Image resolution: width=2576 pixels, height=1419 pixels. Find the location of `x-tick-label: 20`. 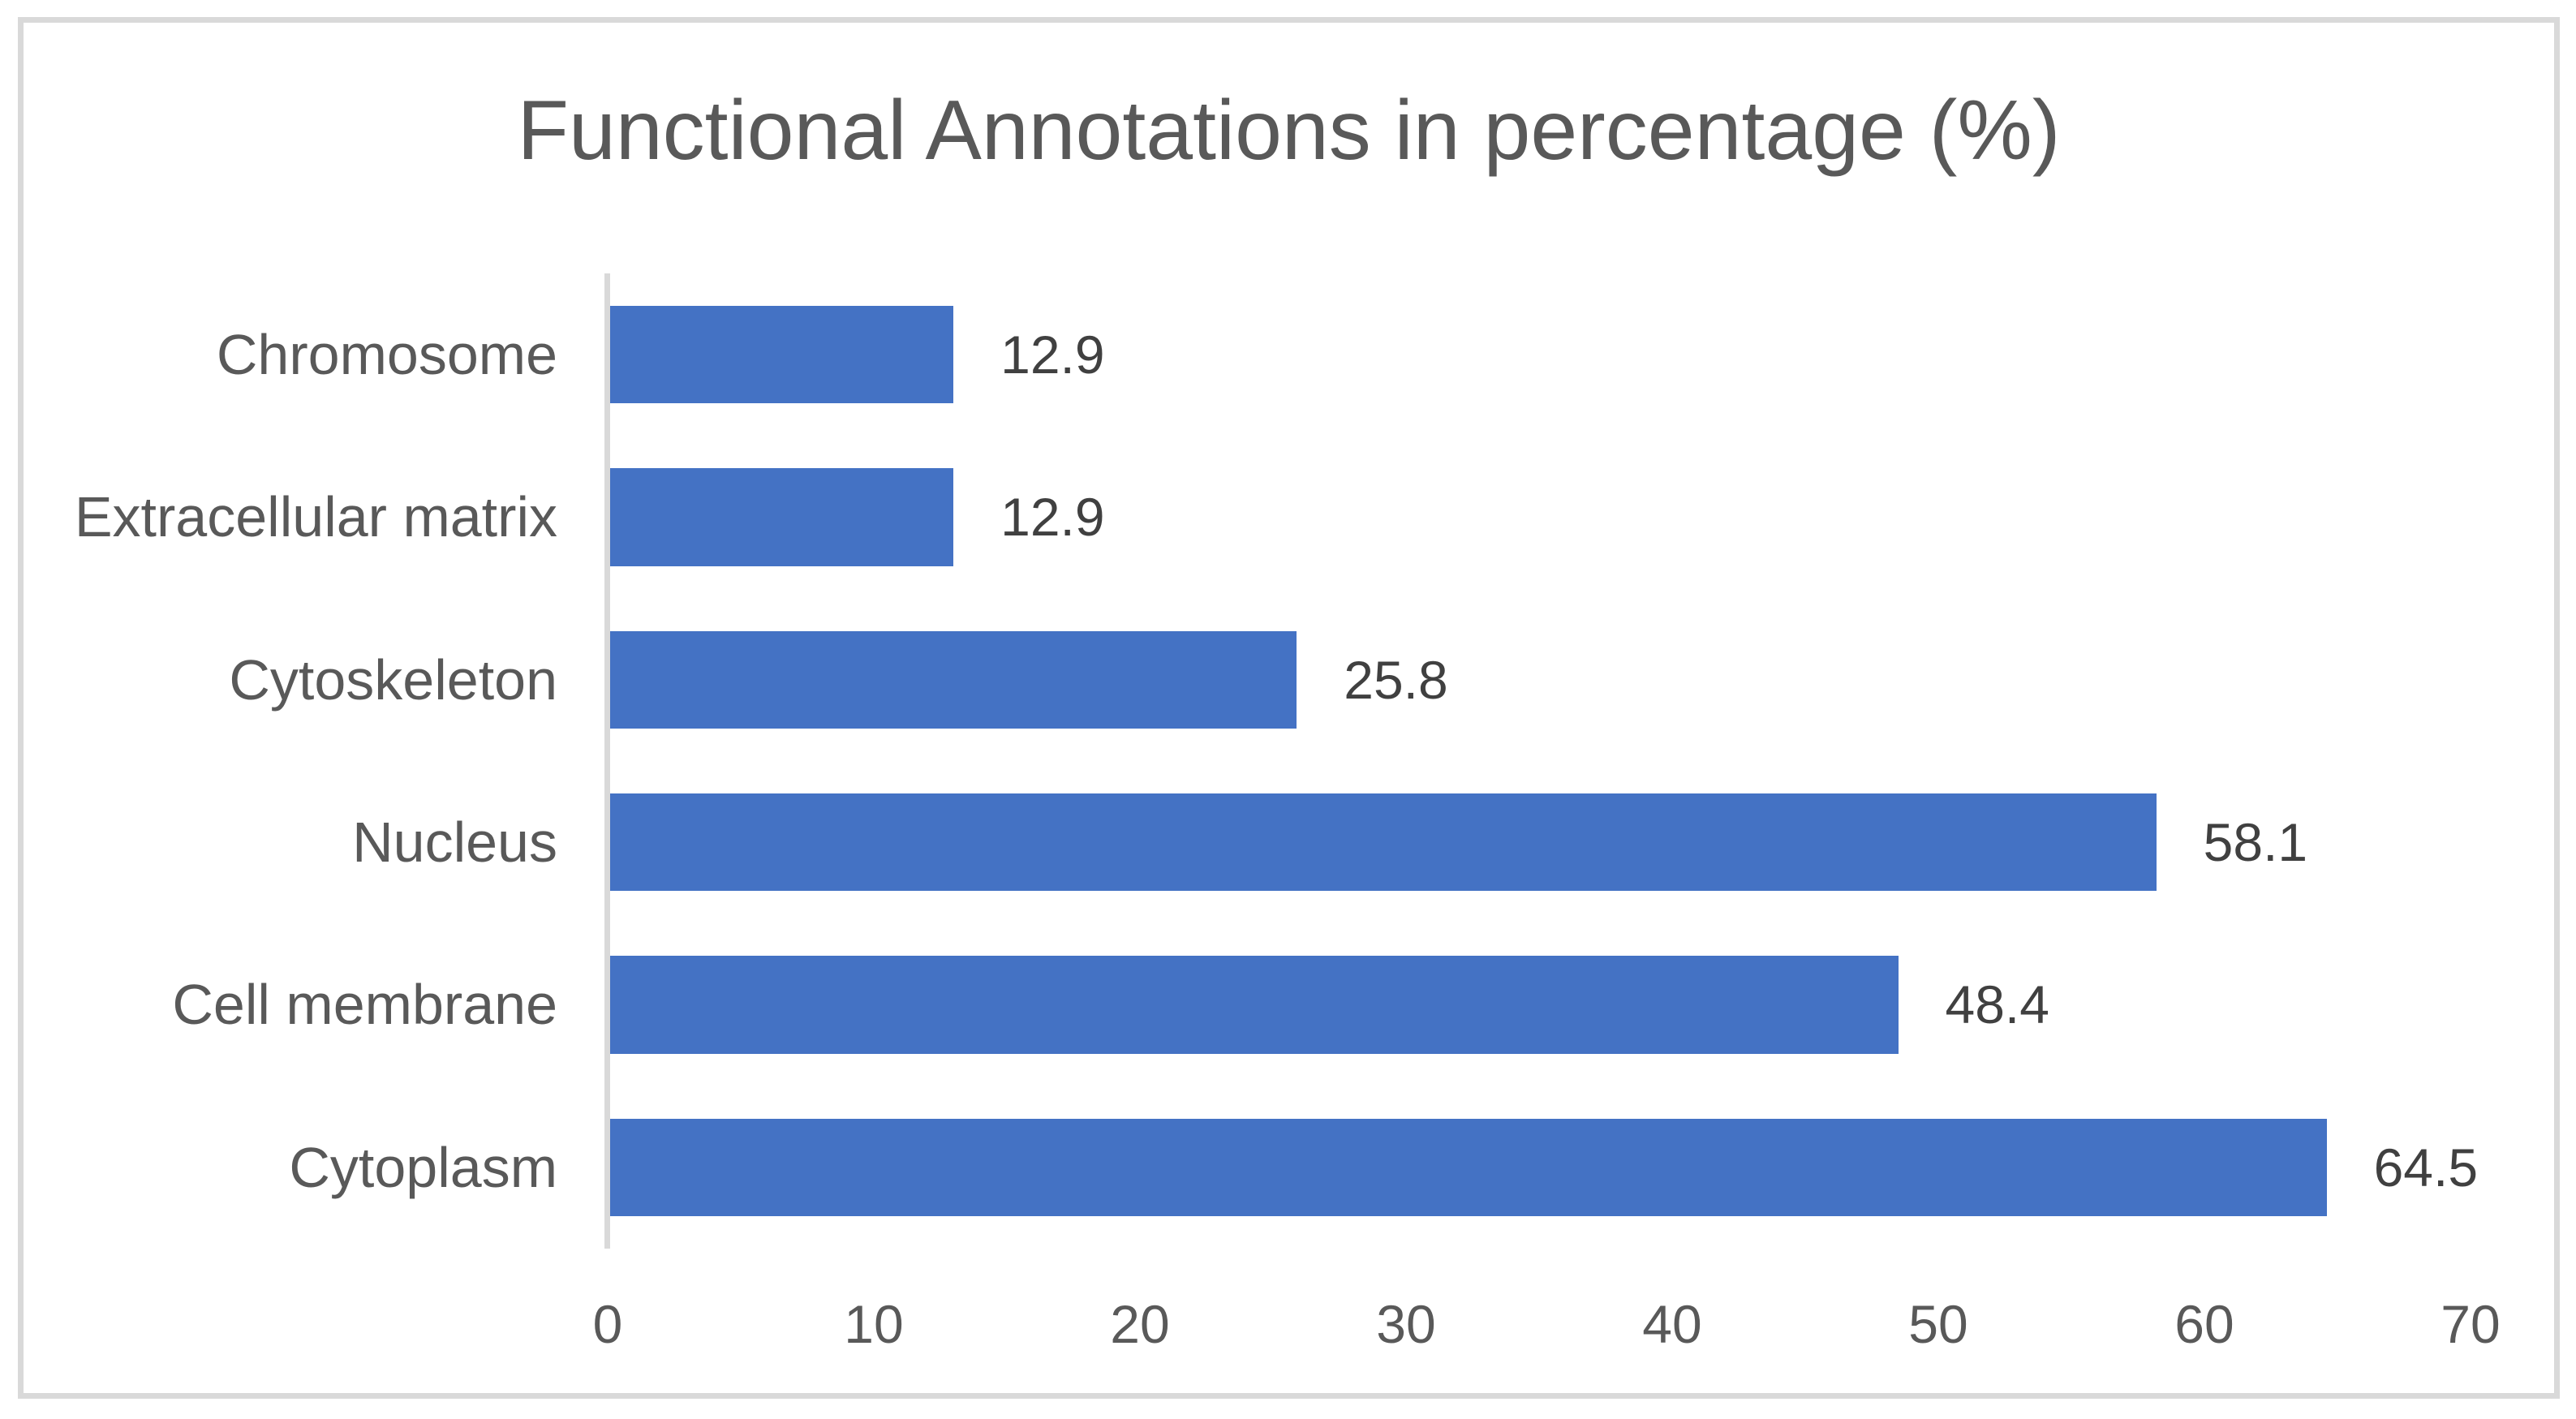

x-tick-label: 20 is located at coordinates (1140, 1324).